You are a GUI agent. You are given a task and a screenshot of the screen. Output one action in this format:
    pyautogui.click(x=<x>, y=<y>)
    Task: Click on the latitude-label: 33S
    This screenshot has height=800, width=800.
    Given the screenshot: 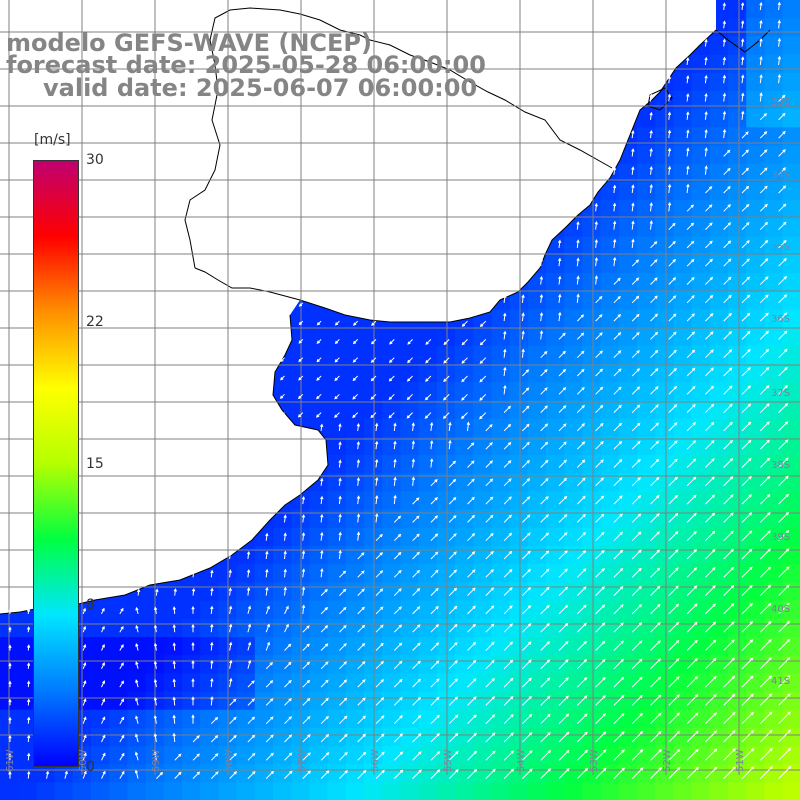 What is the action you would take?
    pyautogui.click(x=780, y=102)
    